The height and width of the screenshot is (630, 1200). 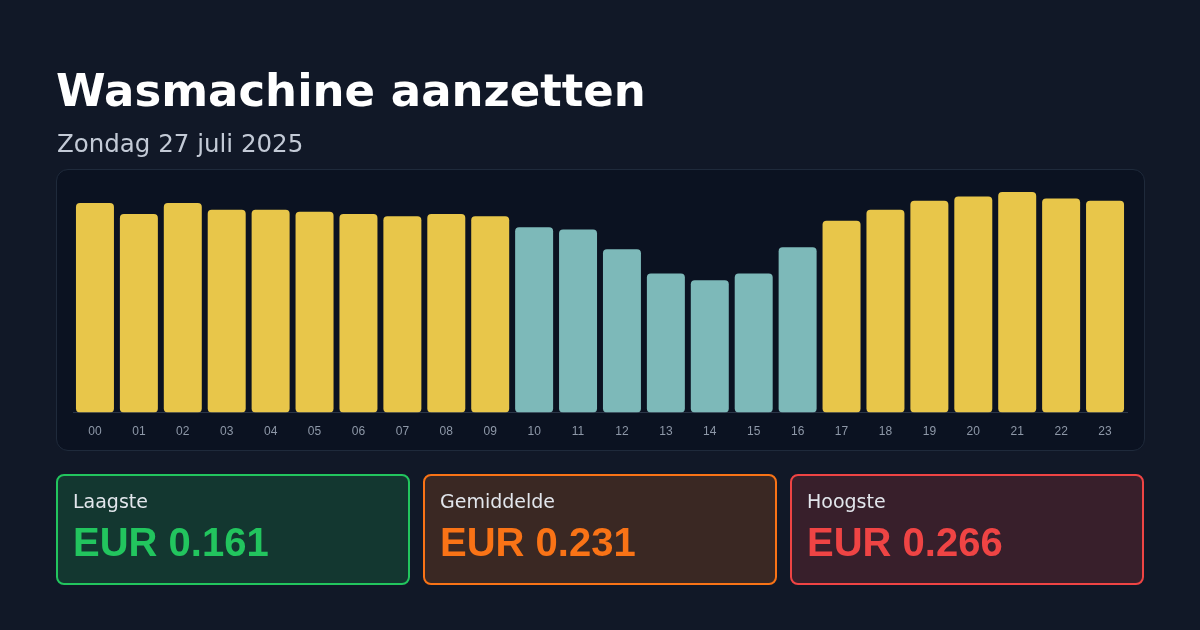 I want to click on x-tick-label: 04, so click(x=270, y=431).